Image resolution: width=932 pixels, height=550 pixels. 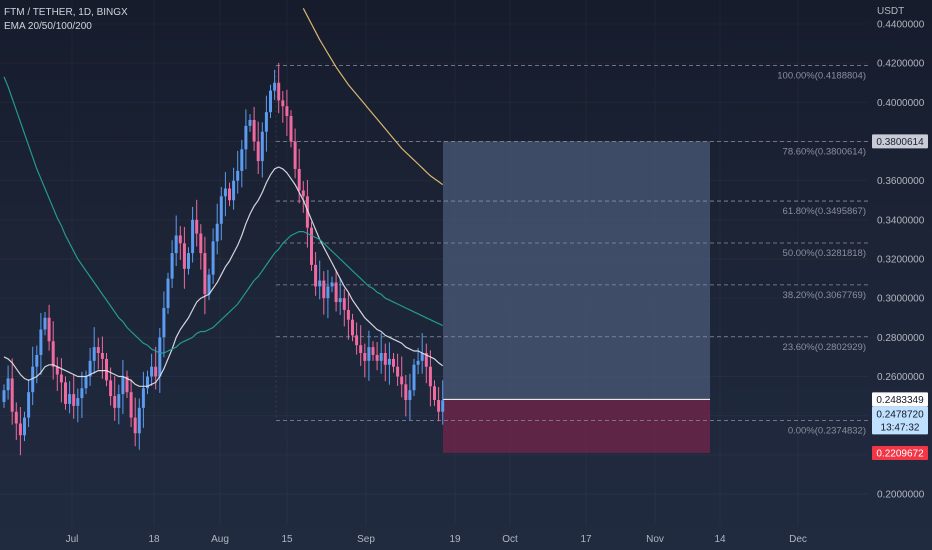 I want to click on symbol-title: FTM / TETHER, 1D, BINGX, so click(x=66, y=12).